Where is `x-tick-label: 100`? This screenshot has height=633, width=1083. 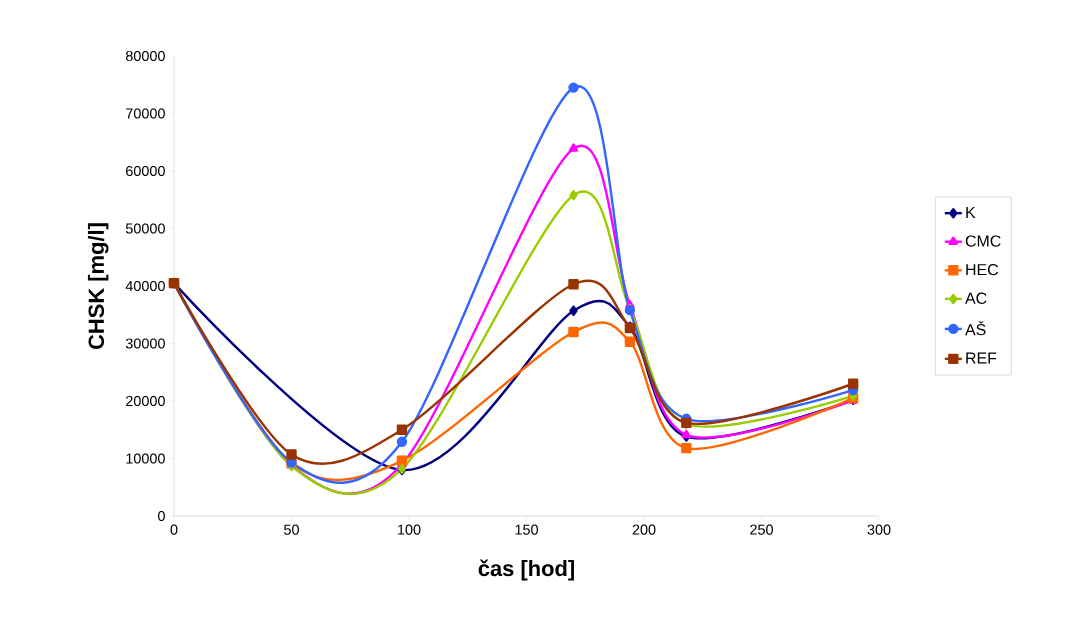 x-tick-label: 100 is located at coordinates (409, 529).